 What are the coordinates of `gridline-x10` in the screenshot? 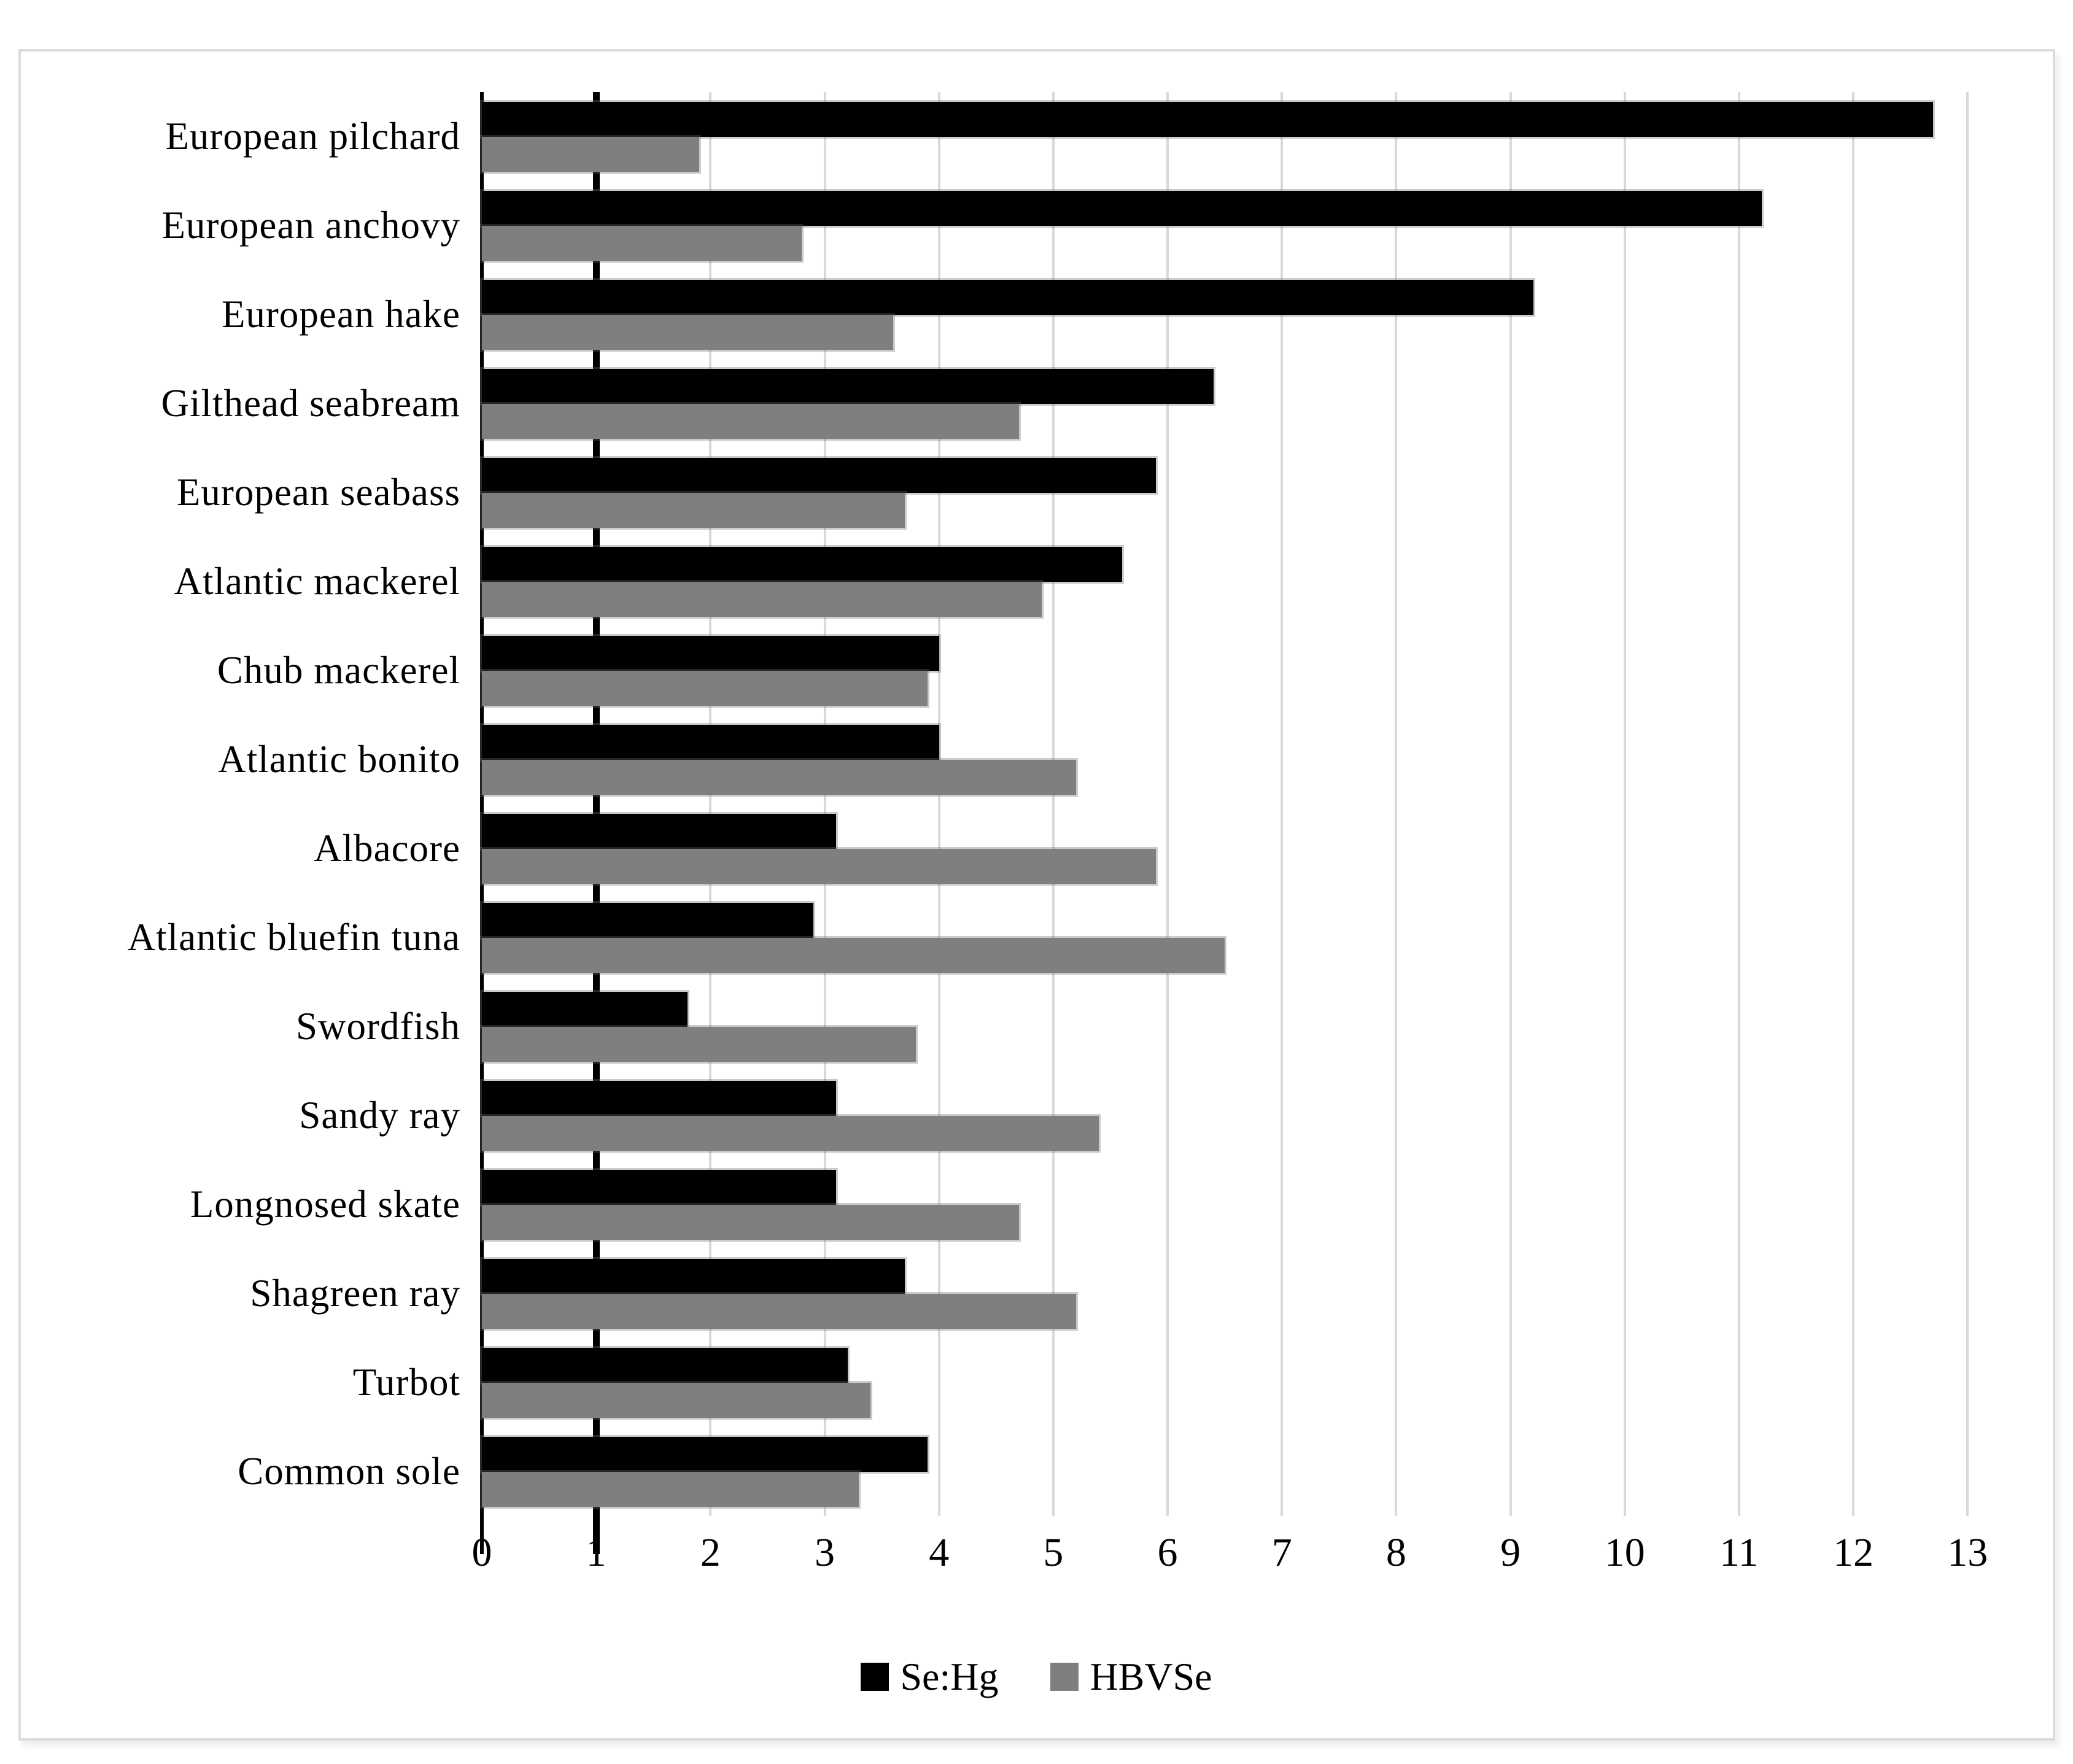 It's located at (1624, 804).